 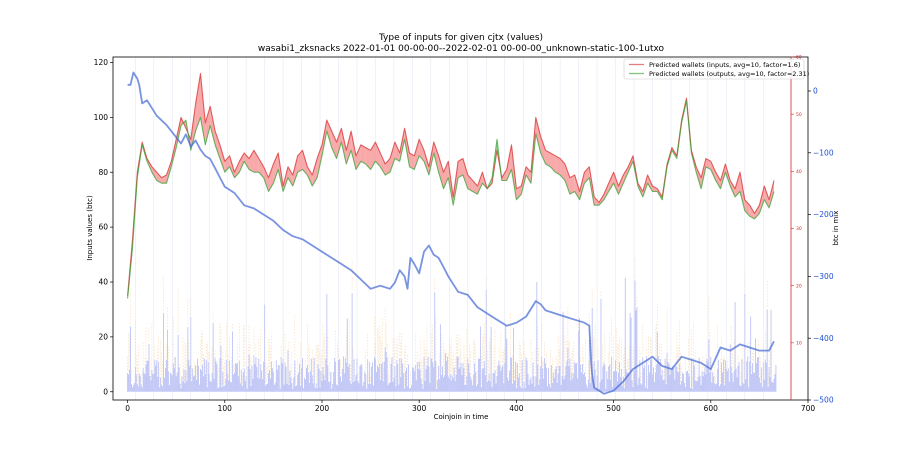 What do you see at coordinates (823, 400) in the screenshot?
I see `y3-tick-label: −500` at bounding box center [823, 400].